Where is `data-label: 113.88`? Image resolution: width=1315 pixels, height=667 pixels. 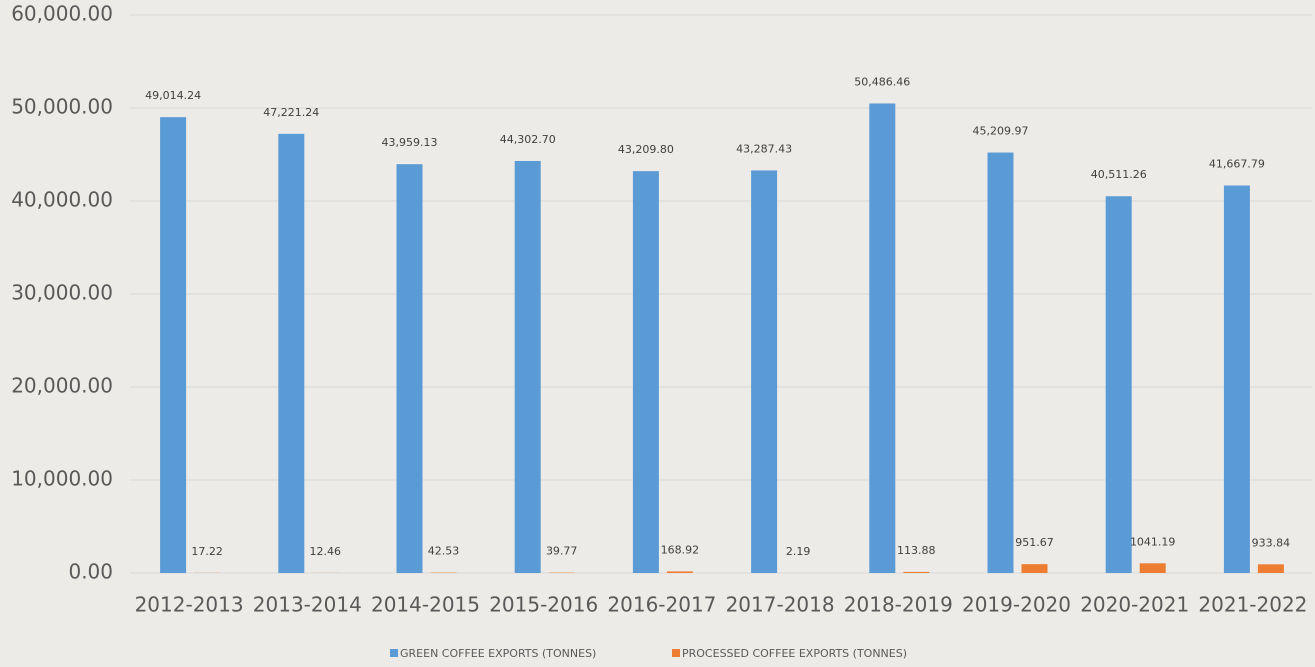
data-label: 113.88 is located at coordinates (916, 550).